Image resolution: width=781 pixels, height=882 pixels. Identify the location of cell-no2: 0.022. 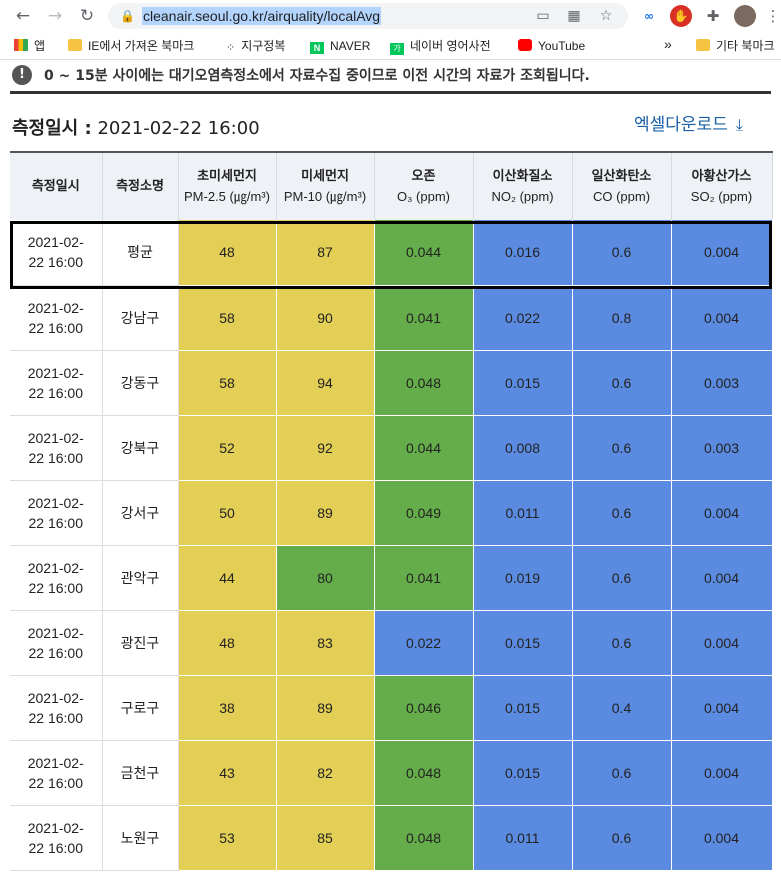
(523, 318).